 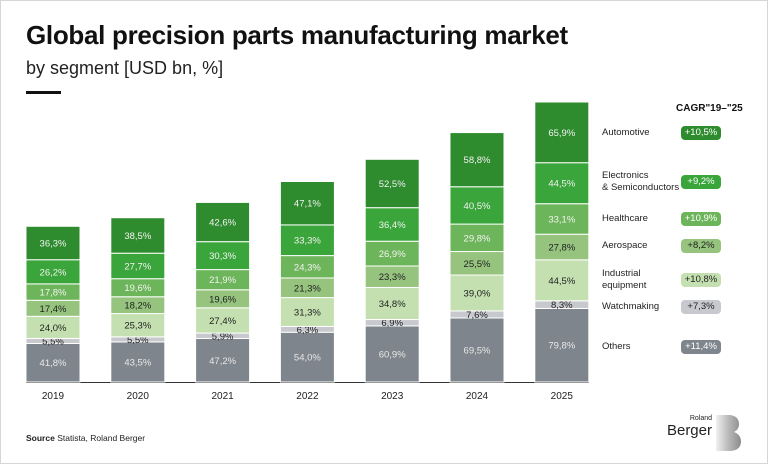 What do you see at coordinates (308, 330) in the screenshot?
I see `data-label: 6,3%` at bounding box center [308, 330].